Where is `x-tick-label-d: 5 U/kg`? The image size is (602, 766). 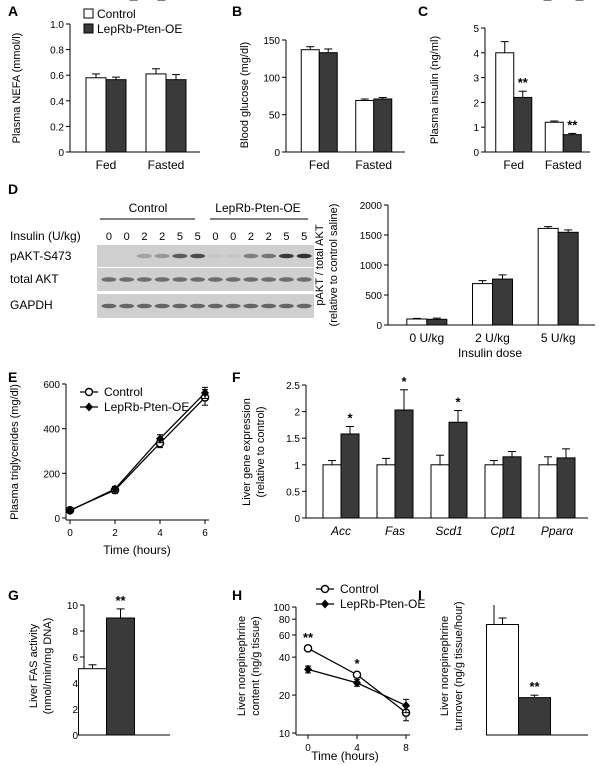 x-tick-label-d: 5 U/kg is located at coordinates (558, 338).